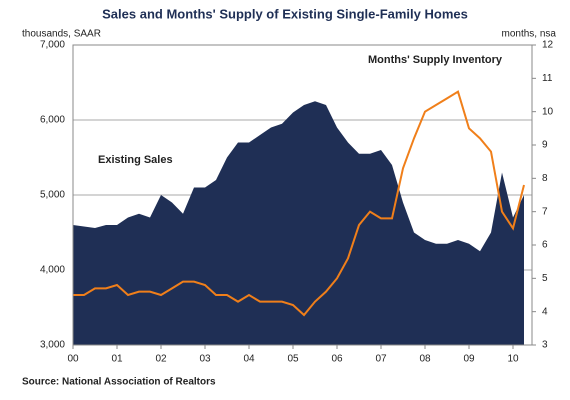  What do you see at coordinates (545, 145) in the screenshot?
I see `y2-tick-label: 9` at bounding box center [545, 145].